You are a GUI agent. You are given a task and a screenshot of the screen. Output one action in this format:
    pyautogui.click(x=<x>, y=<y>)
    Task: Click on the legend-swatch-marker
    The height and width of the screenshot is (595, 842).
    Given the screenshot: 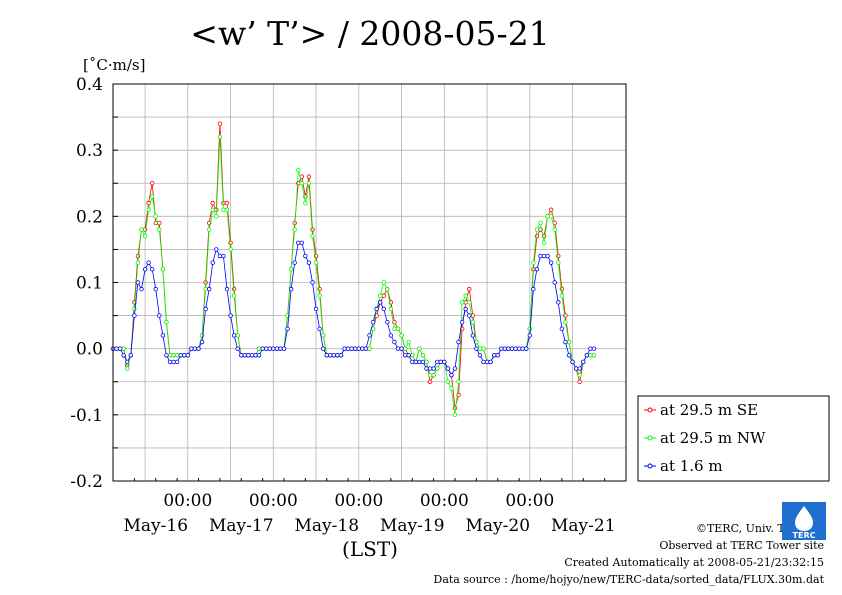 What is the action you would take?
    pyautogui.click(x=650, y=410)
    